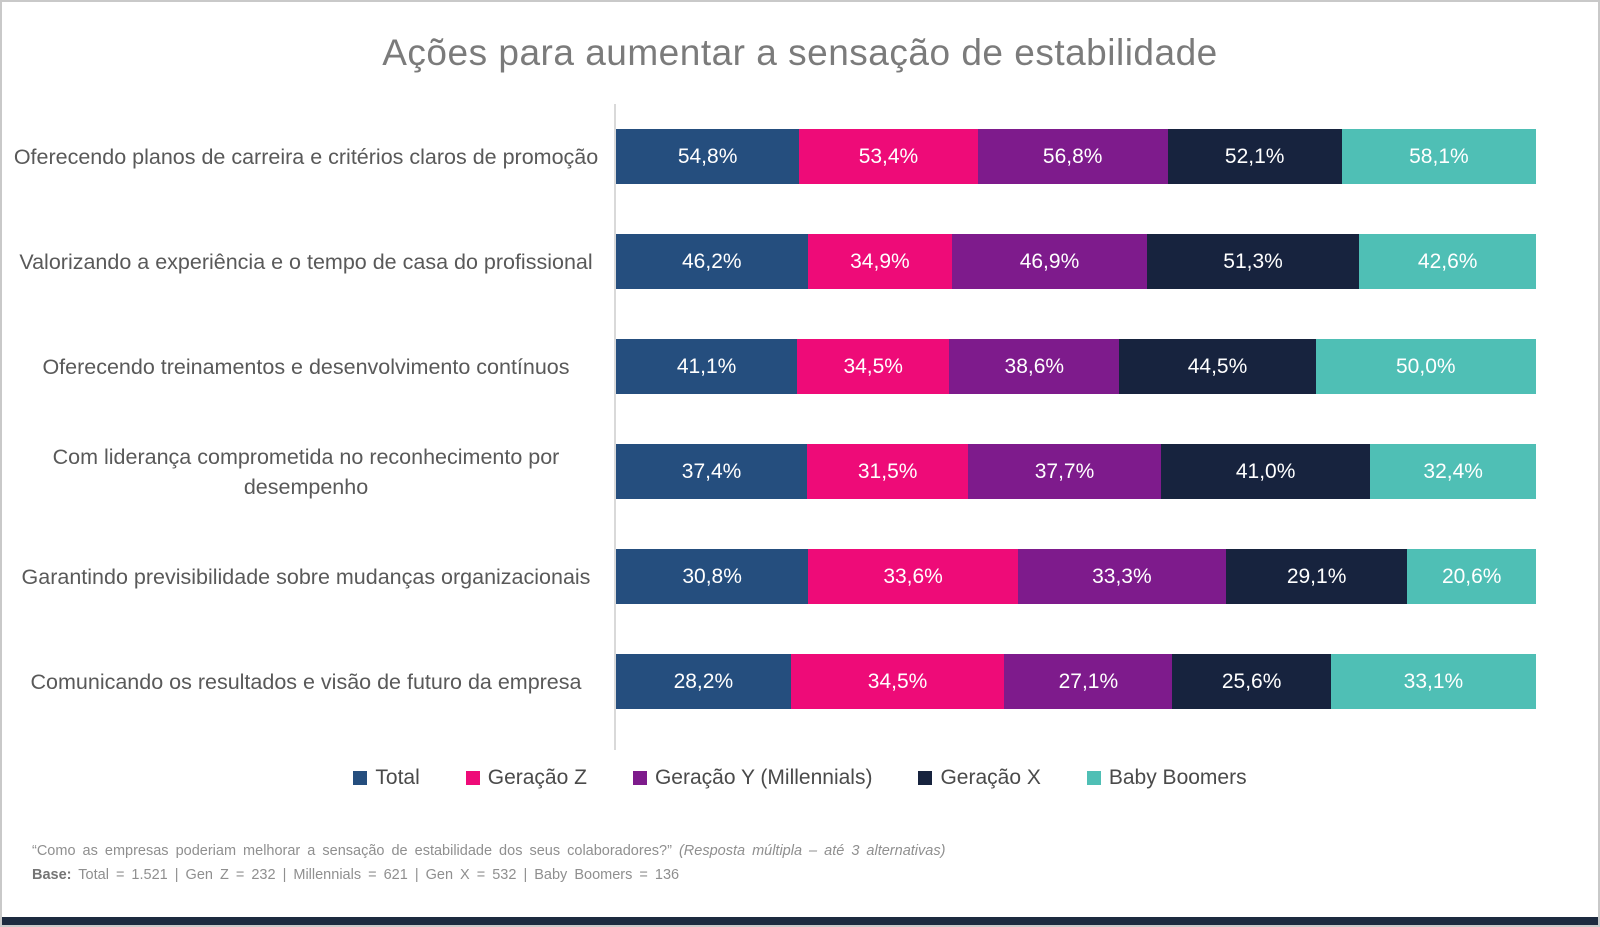 The height and width of the screenshot is (927, 1600). Describe the element at coordinates (1177, 777) in the screenshot. I see `legend-label: Baby Boomers` at that location.